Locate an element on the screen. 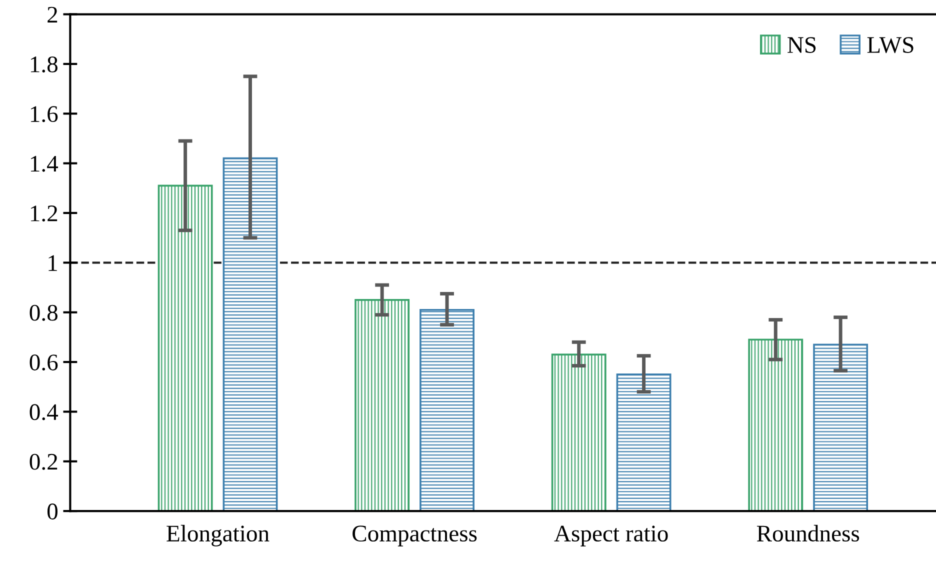 The image size is (936, 571). y-tick-label: 0.2 is located at coordinates (44, 462).